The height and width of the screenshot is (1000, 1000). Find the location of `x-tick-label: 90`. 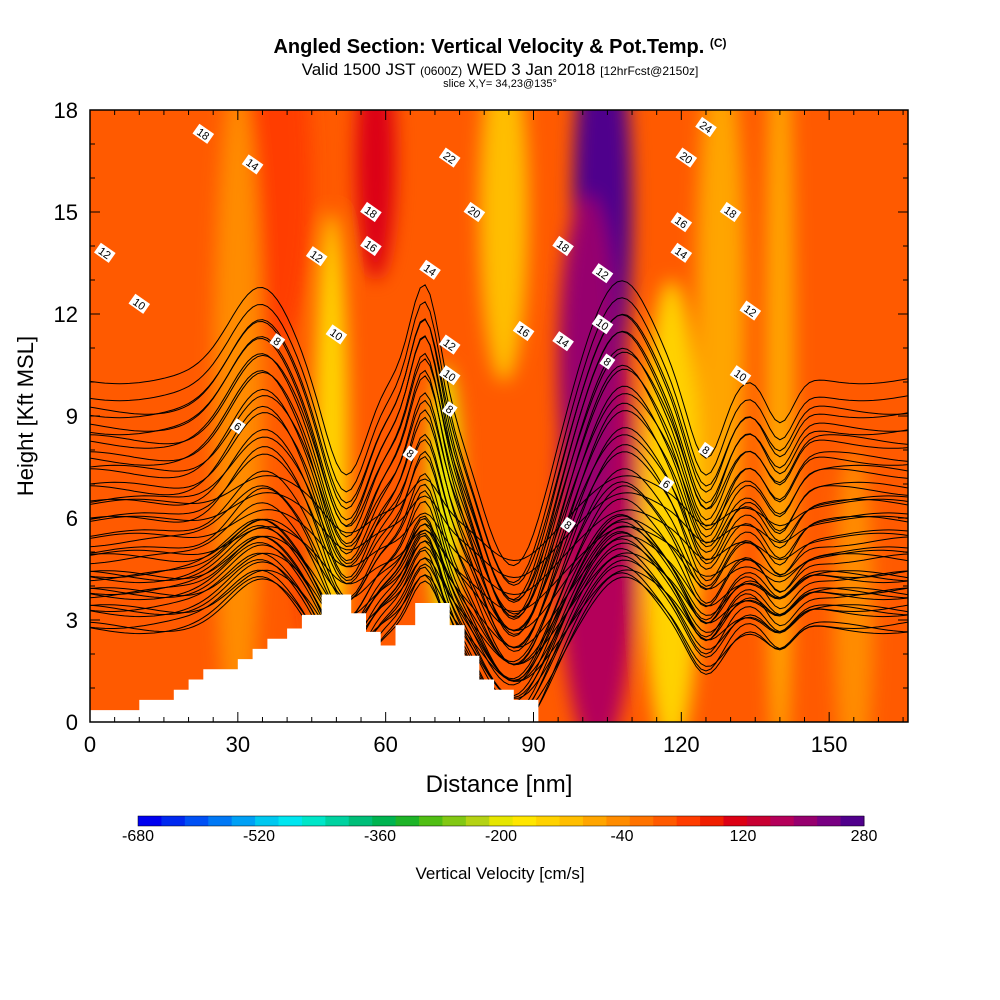

x-tick-label: 90 is located at coordinates (533, 744).